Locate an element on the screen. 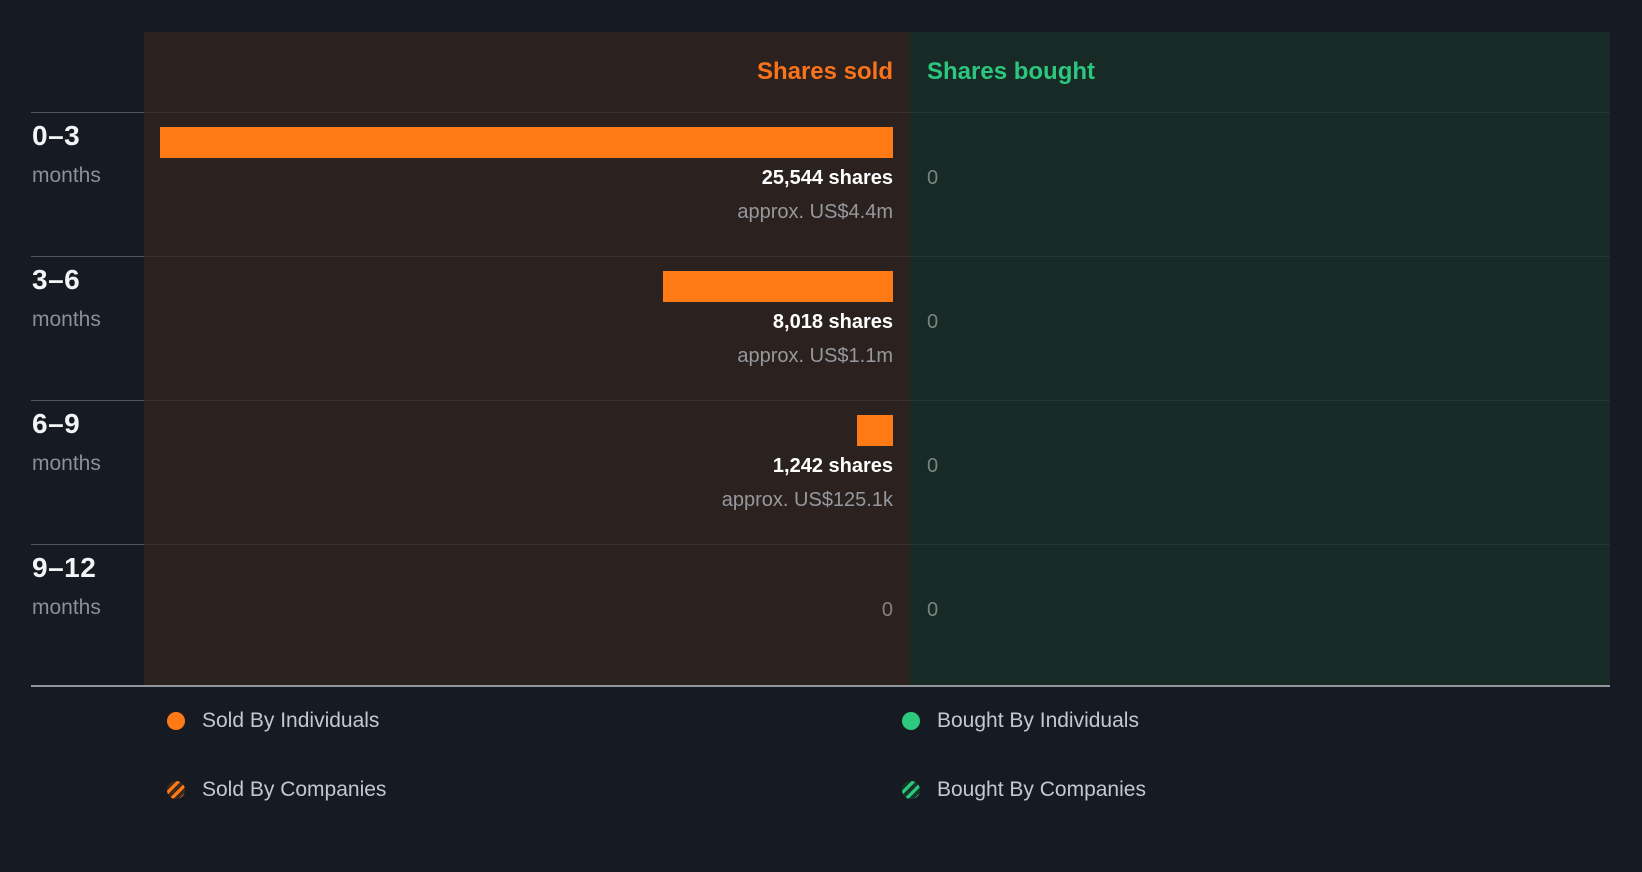 The width and height of the screenshot is (1642, 872). legend-item-sold-individuals: Sold By Individuals is located at coordinates (273, 720).